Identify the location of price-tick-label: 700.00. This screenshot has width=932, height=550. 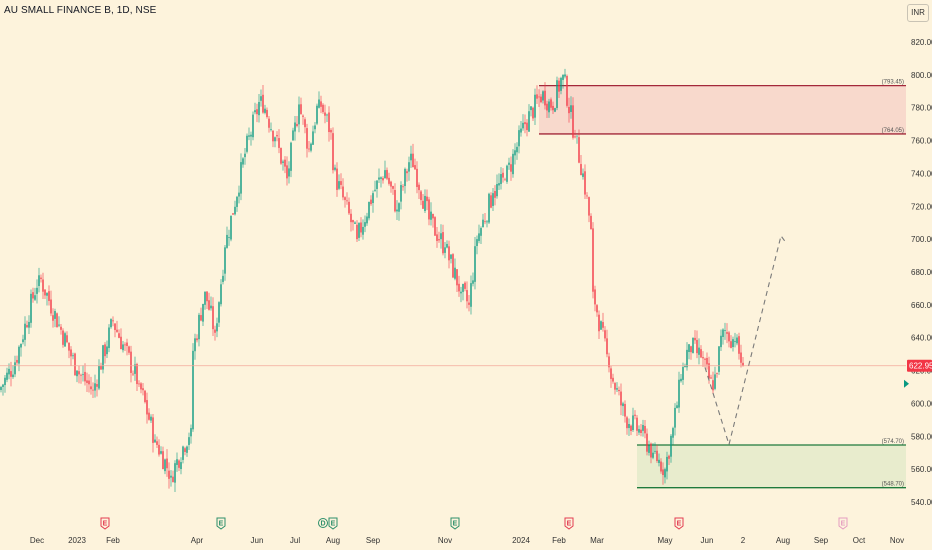
(921, 239).